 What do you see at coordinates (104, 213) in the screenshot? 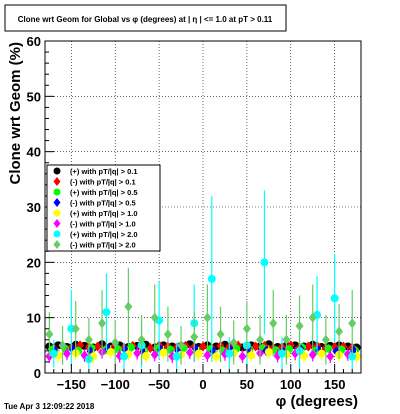
I see `legend-label: (+) with pT/|q| > 1.0` at bounding box center [104, 213].